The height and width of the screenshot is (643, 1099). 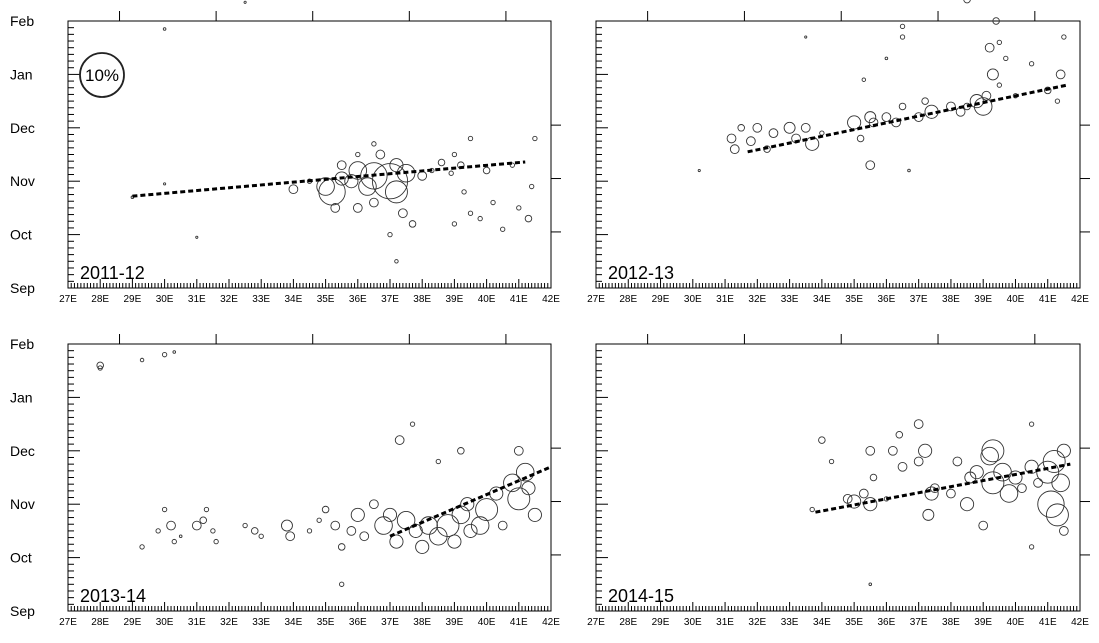 I want to click on x-tick-label: 31E, so click(x=725, y=622).